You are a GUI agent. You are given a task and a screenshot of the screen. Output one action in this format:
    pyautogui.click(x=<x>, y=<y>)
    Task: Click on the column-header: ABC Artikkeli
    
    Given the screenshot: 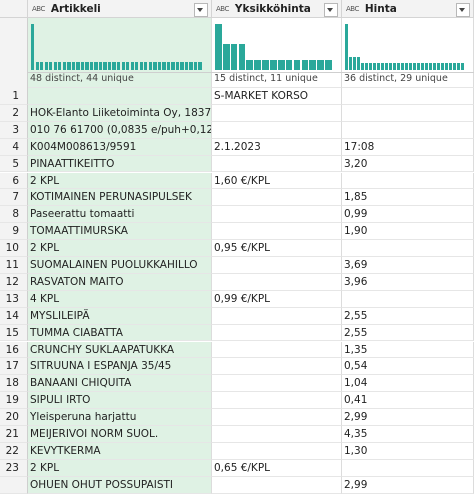 What is the action you would take?
    pyautogui.click(x=120, y=9)
    